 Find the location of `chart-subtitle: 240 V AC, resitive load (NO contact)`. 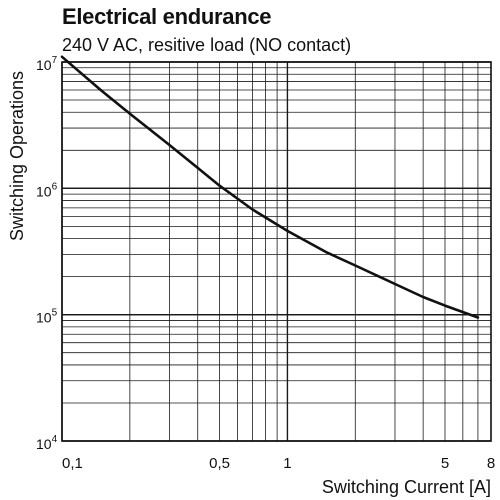

chart-subtitle: 240 V AC, resitive load (NO contact) is located at coordinates (207, 45).